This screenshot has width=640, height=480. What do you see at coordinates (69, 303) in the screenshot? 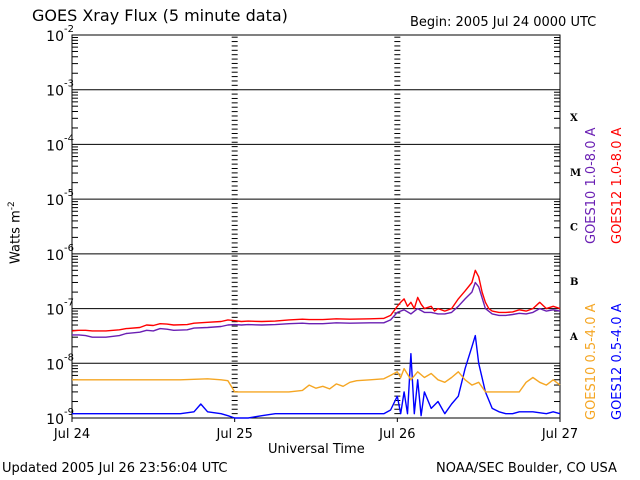
I see `y-tick-exponent: -7` at bounding box center [69, 303].